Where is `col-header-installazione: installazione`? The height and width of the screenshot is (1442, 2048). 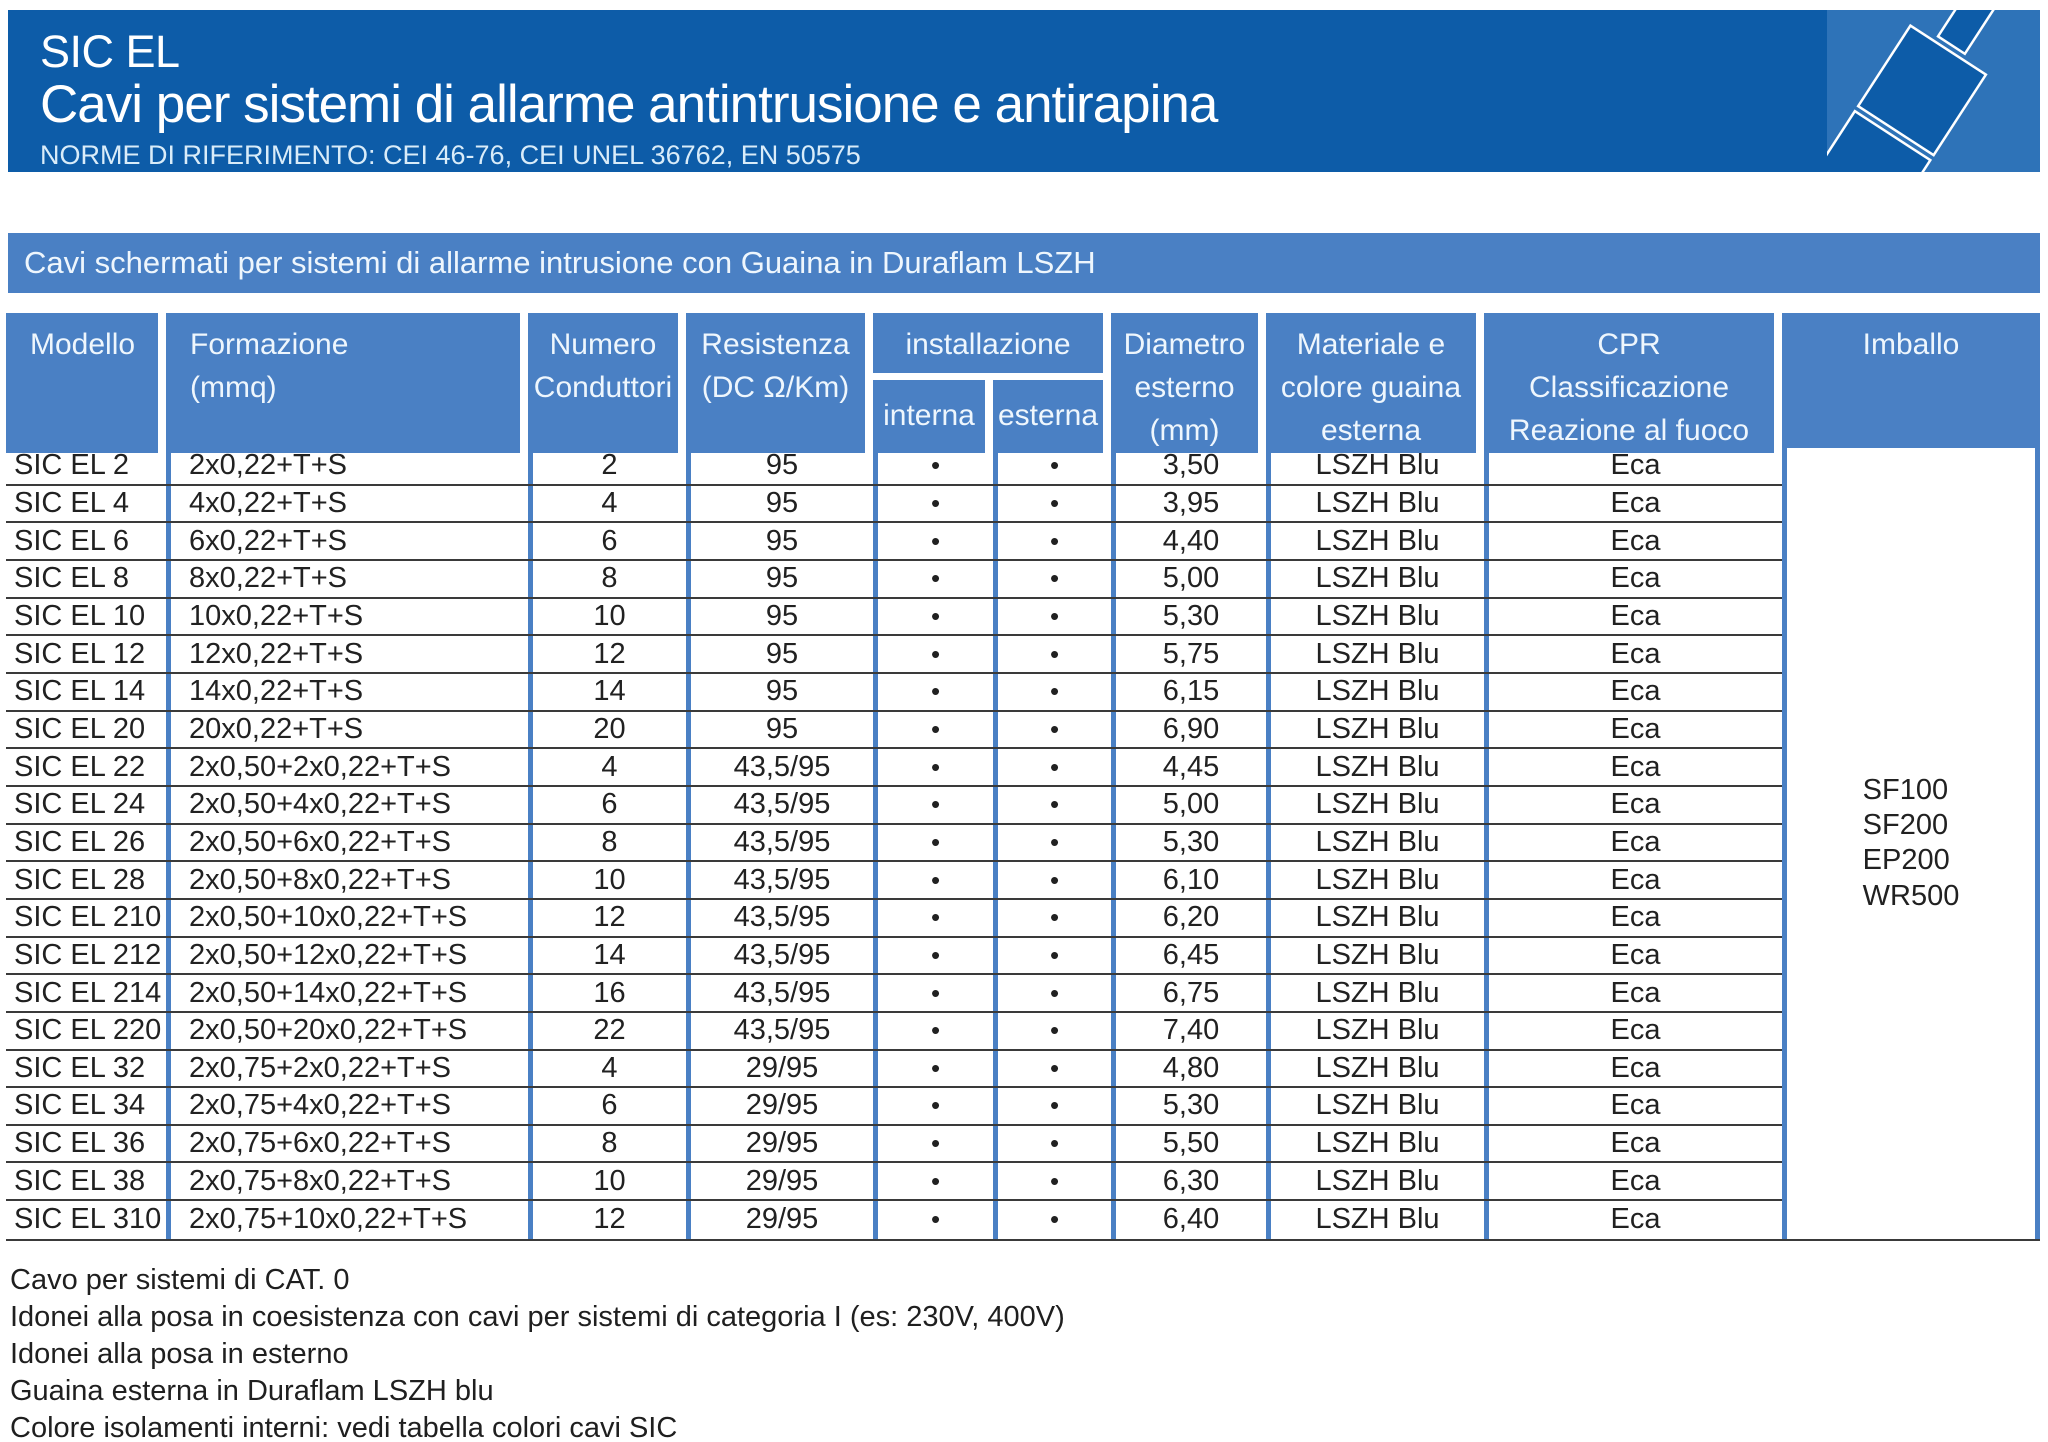 col-header-installazione: installazione is located at coordinates (988, 343).